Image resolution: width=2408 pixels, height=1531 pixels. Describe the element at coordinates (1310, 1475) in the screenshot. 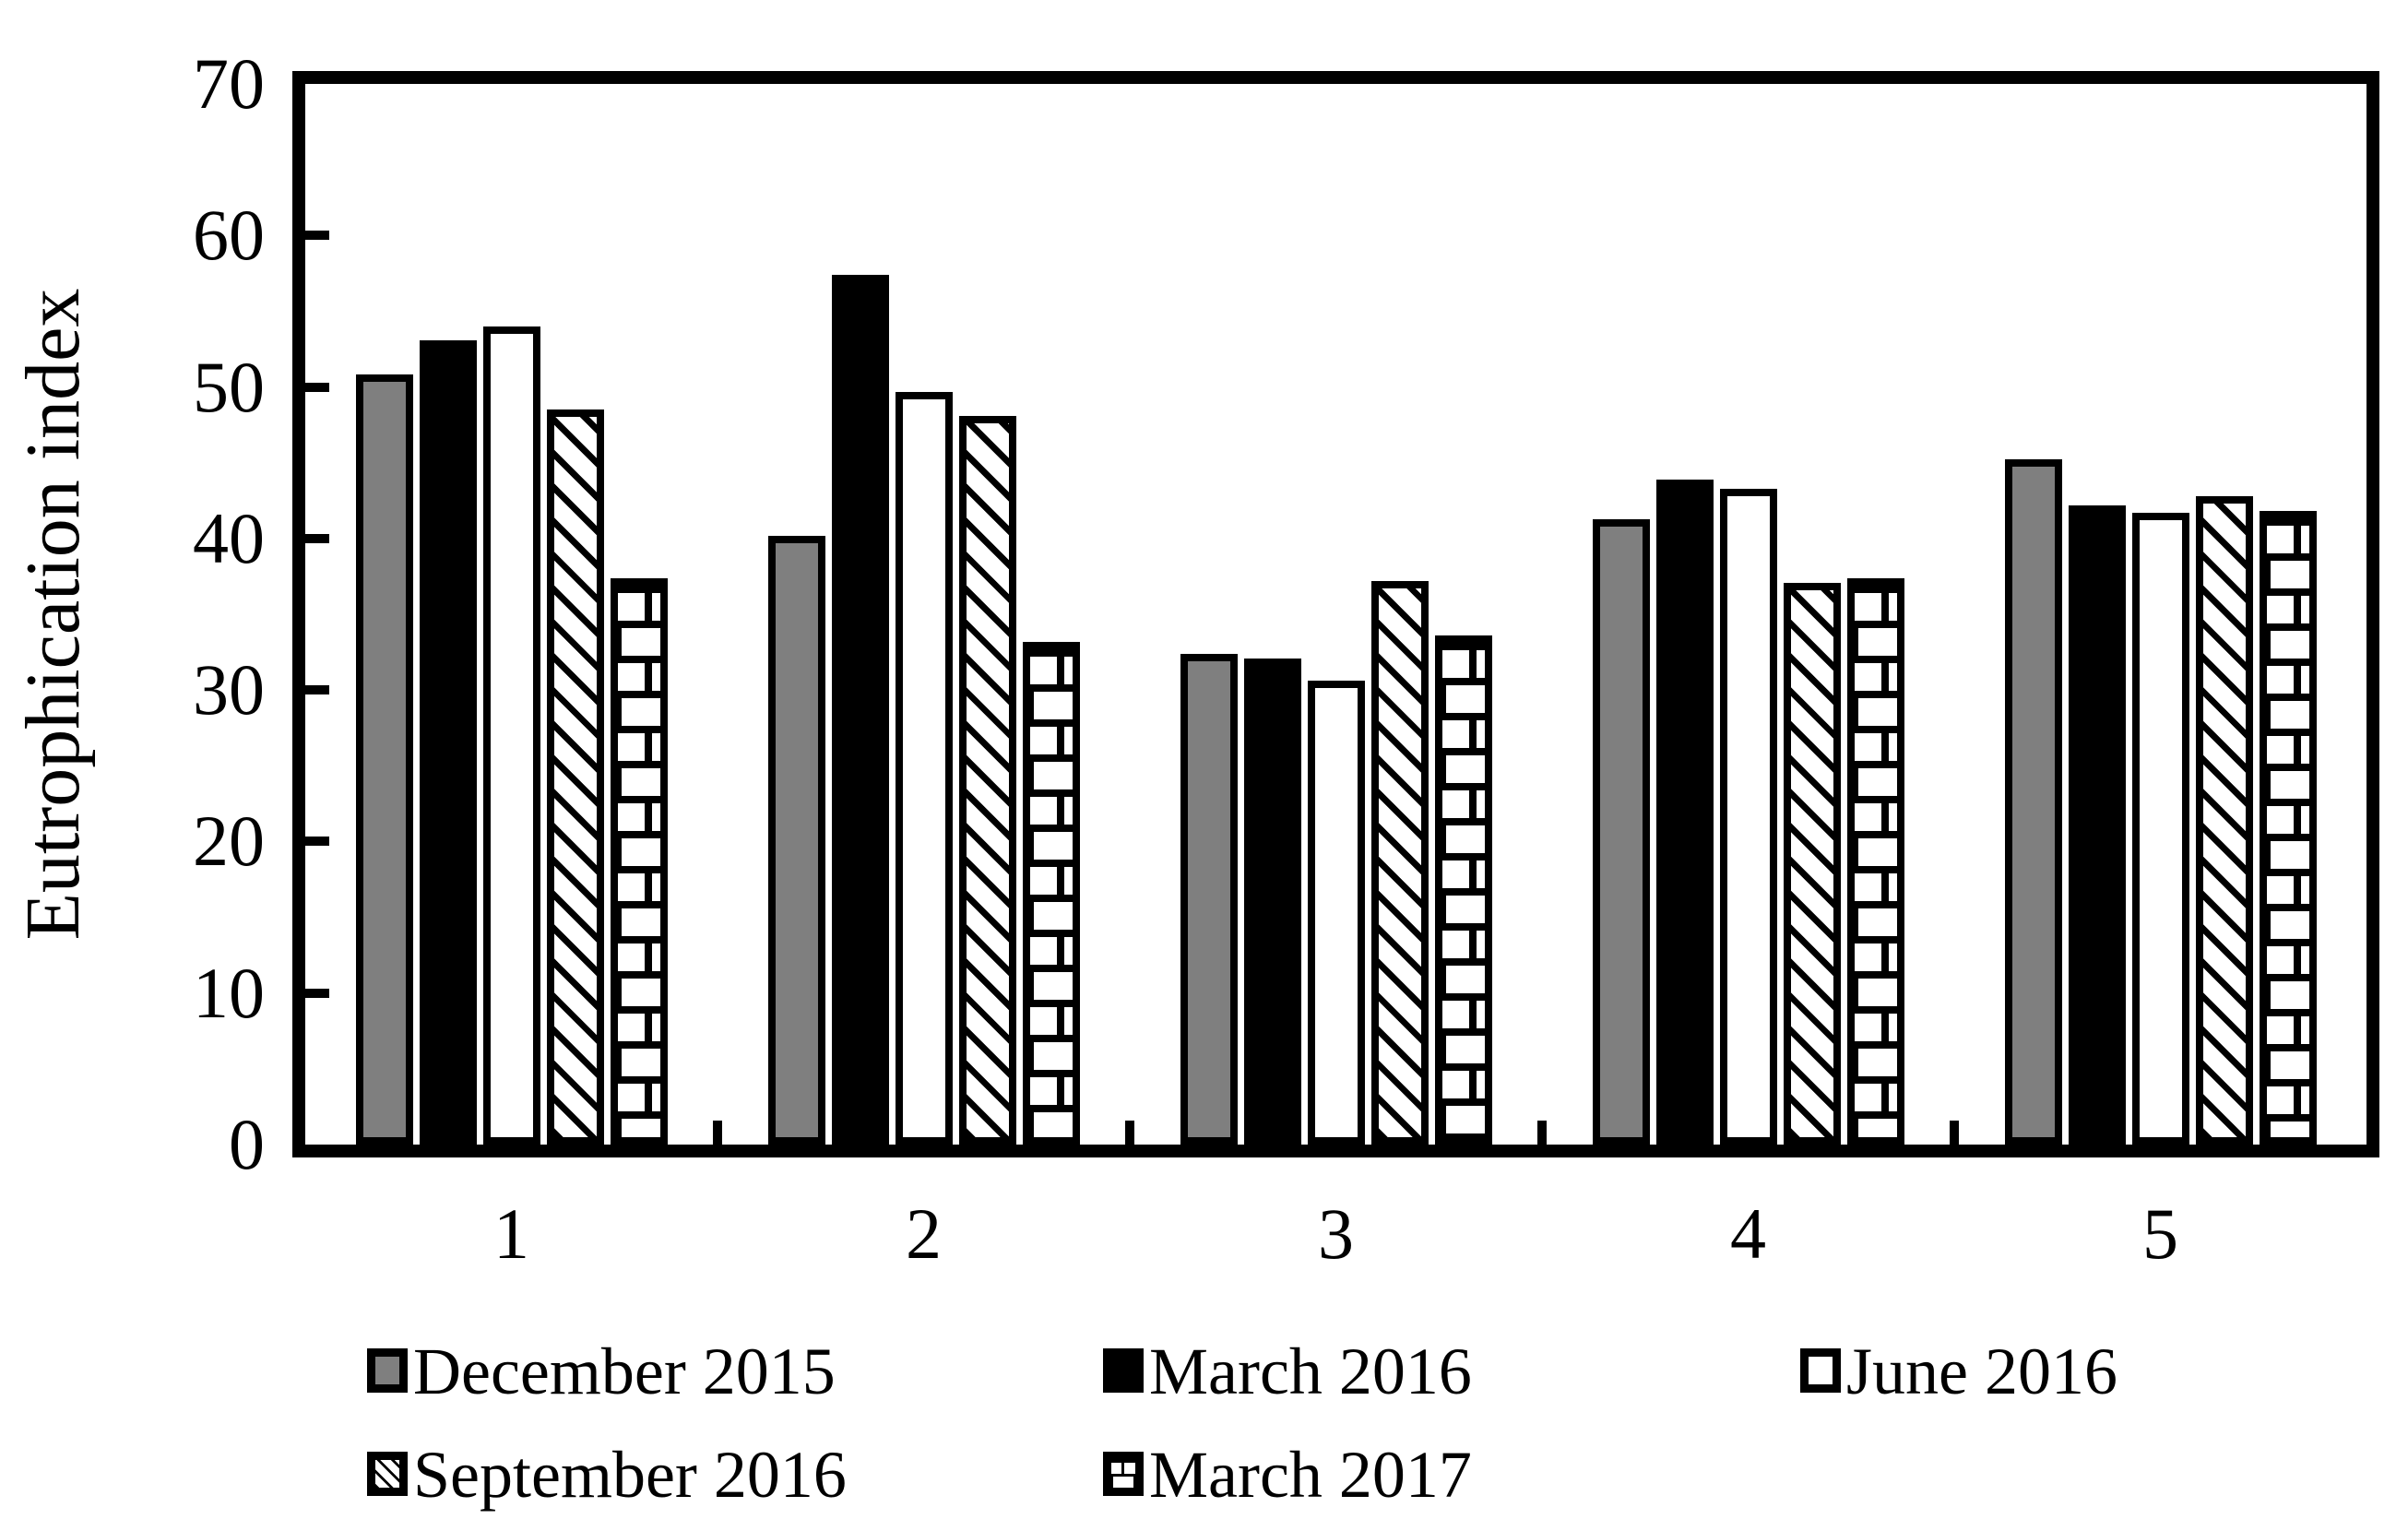

I see `legend-label: March 2017` at that location.